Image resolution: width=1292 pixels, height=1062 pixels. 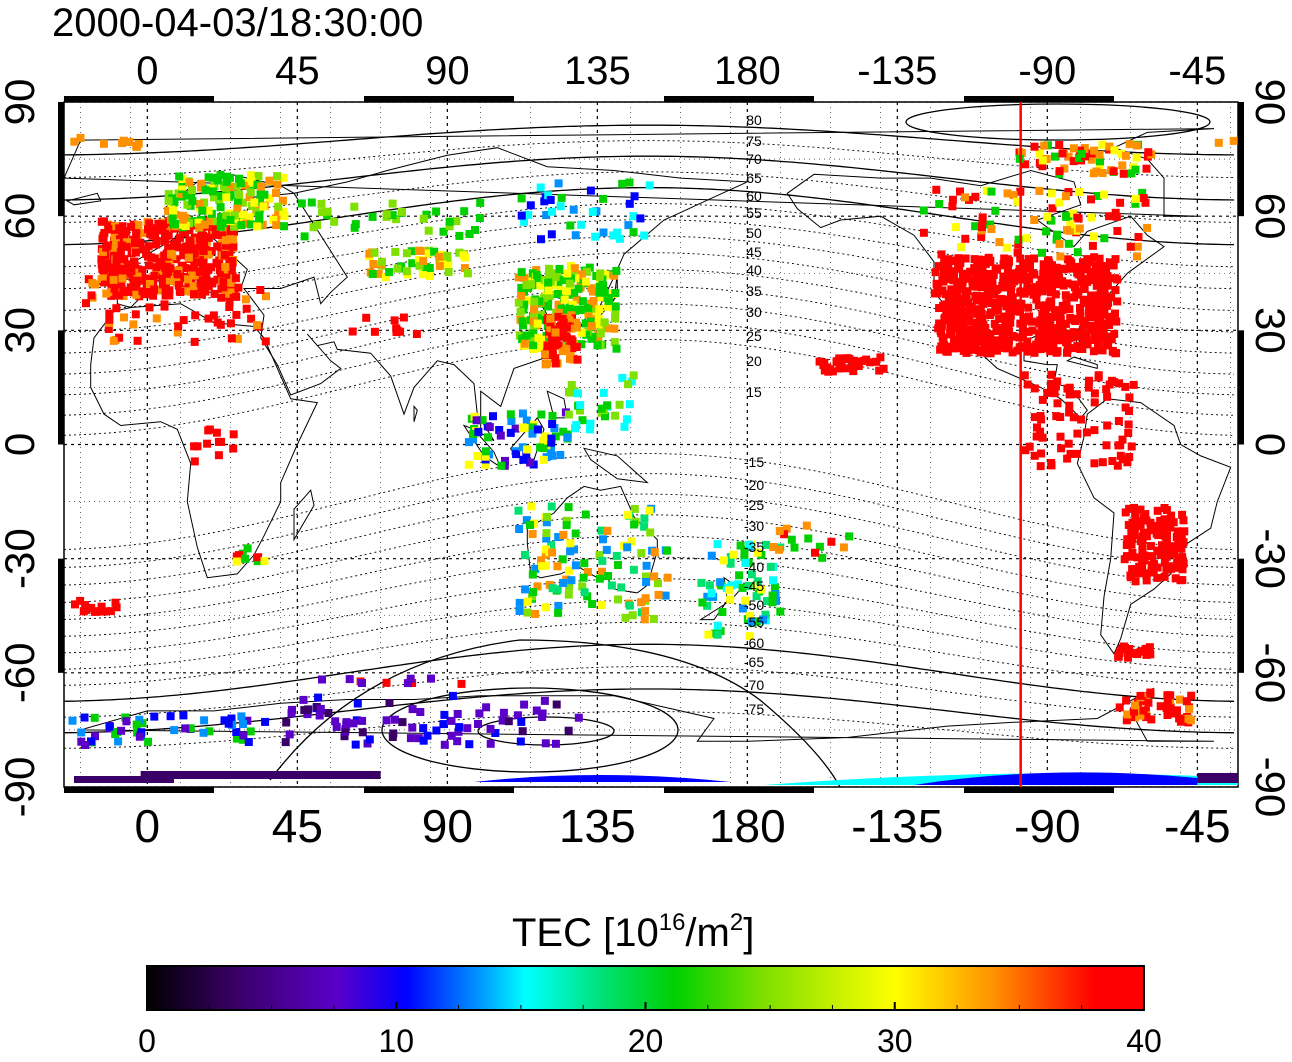 What do you see at coordinates (897, 826) in the screenshot?
I see `x-tick-label-bottom: -135` at bounding box center [897, 826].